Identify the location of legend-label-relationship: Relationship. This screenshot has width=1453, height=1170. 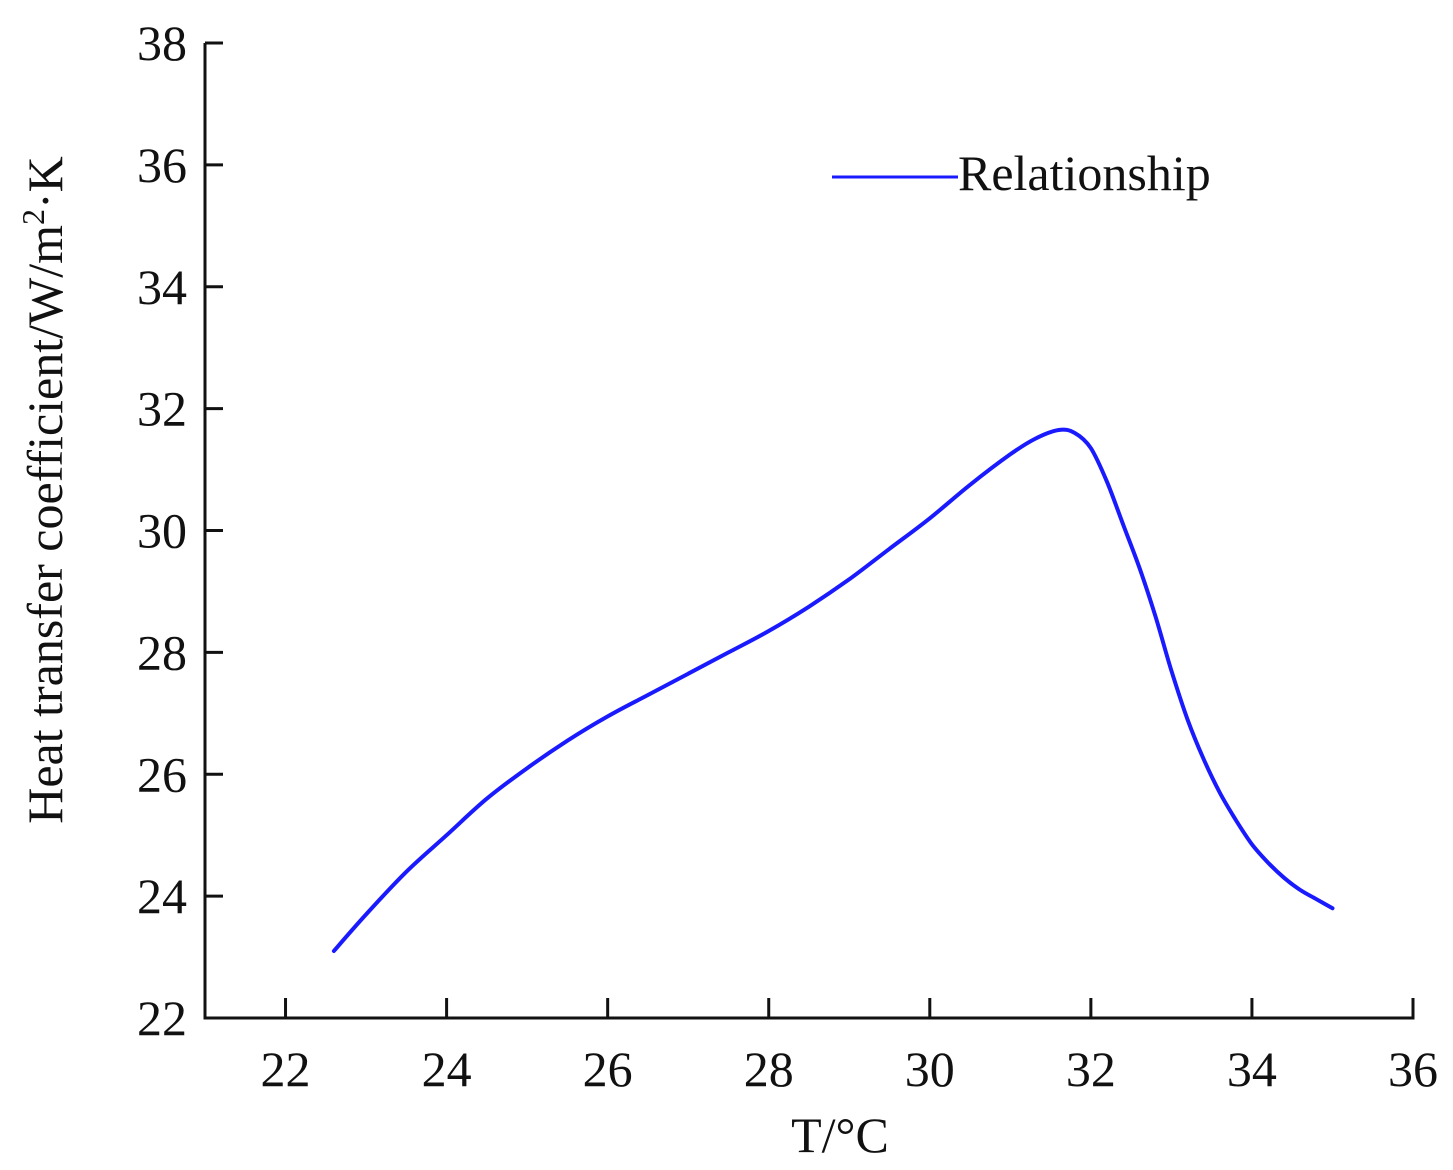
(1084, 173).